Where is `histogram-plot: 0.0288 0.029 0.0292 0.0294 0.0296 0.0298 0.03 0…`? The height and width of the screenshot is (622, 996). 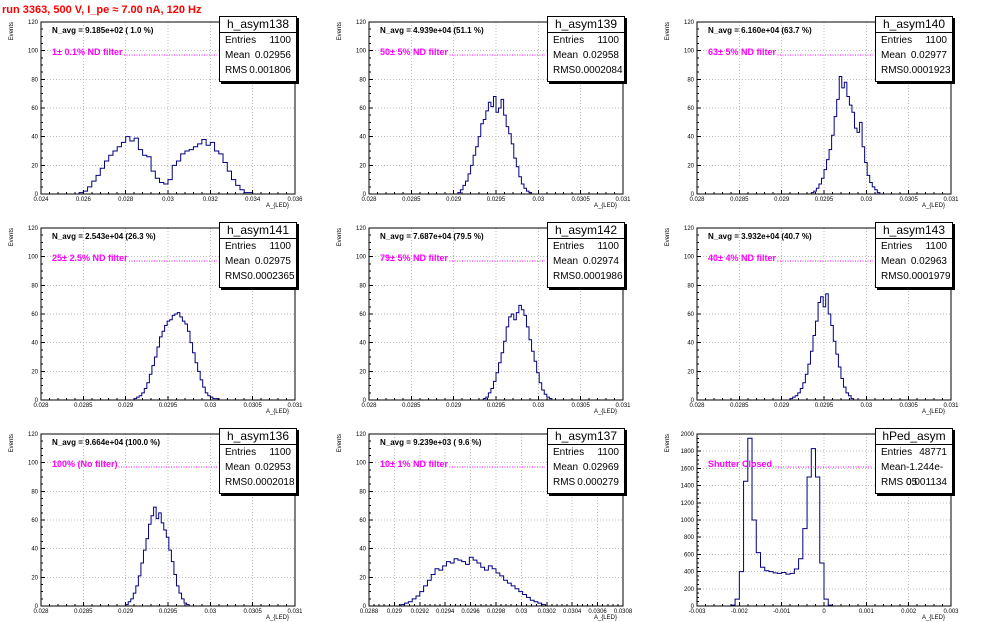 histogram-plot: 0.0288 0.029 0.0292 0.0294 0.0296 0.0298 0.03 0… is located at coordinates (485, 526).